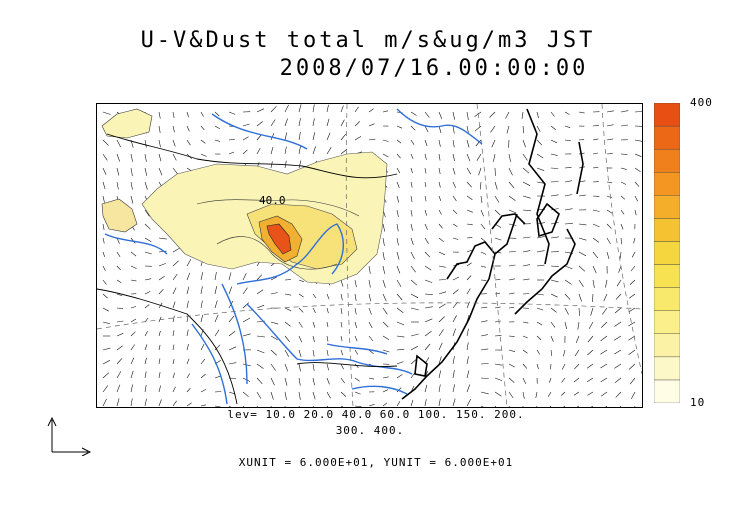 The width and height of the screenshot is (752, 532). I want to click on colorbar-max-label: 400, so click(701, 102).